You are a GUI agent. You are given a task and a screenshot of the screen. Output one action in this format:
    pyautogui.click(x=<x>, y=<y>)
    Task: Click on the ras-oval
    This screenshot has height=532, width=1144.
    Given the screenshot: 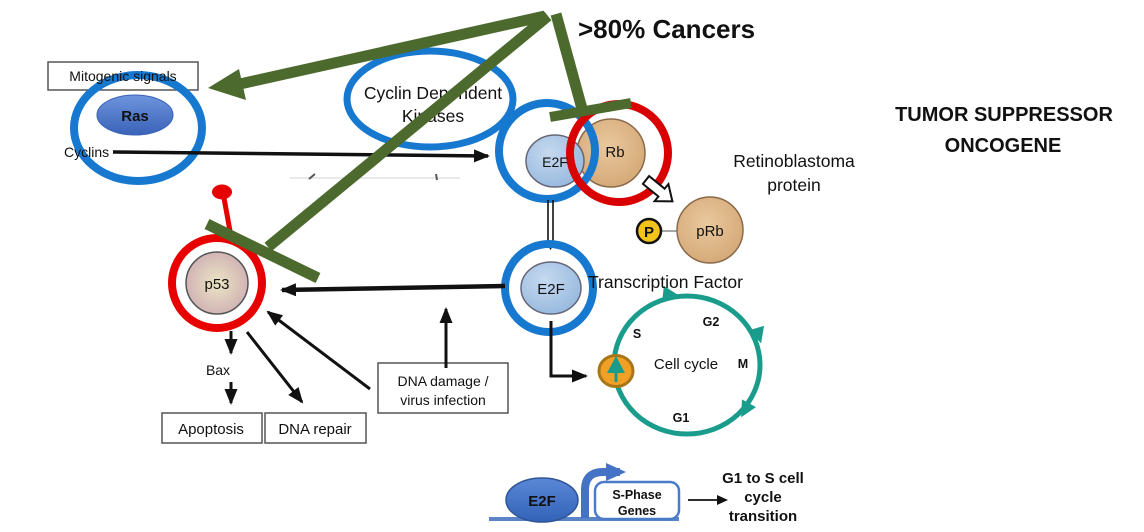 What is the action you would take?
    pyautogui.click(x=135, y=115)
    